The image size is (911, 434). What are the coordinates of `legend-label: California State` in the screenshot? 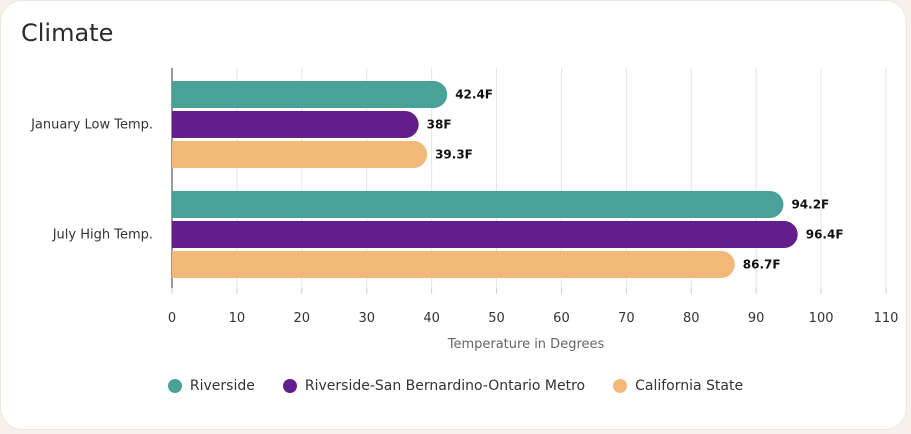 It's located at (689, 386).